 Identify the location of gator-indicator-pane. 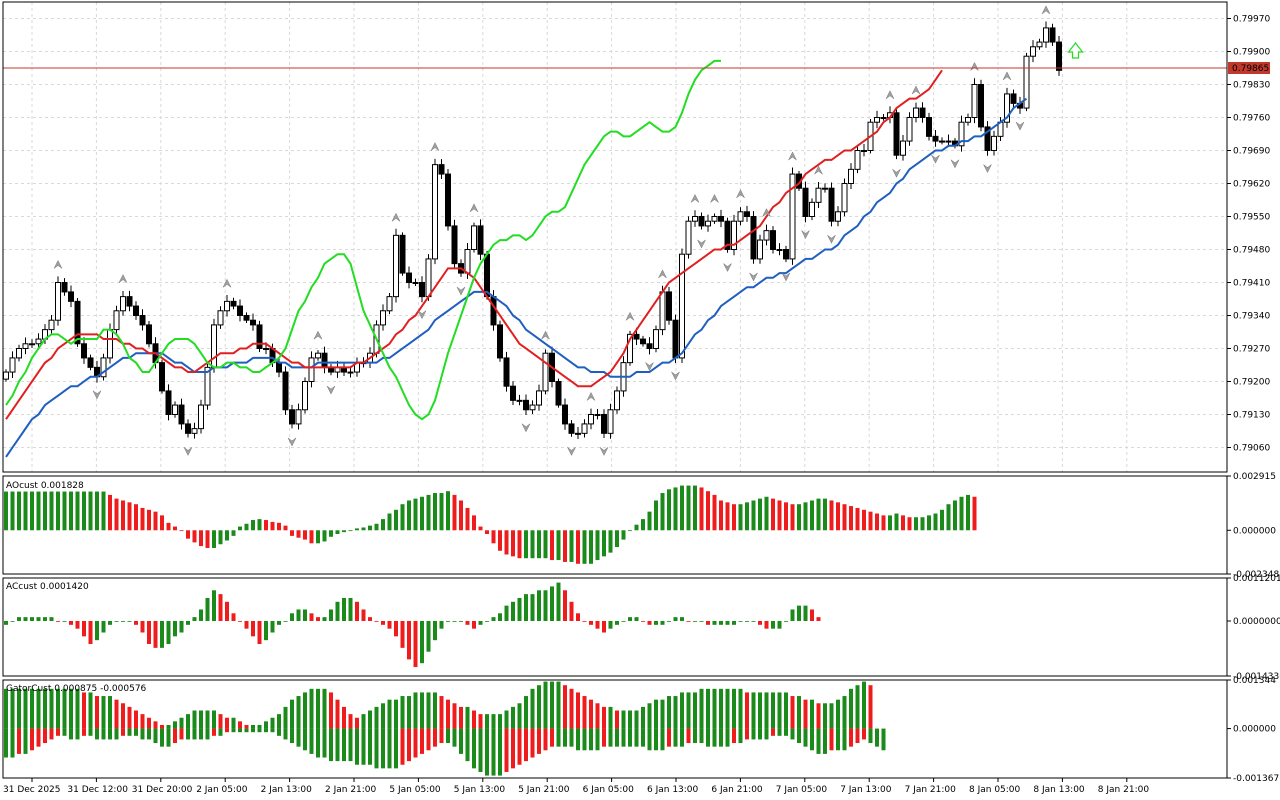
(445, 728).